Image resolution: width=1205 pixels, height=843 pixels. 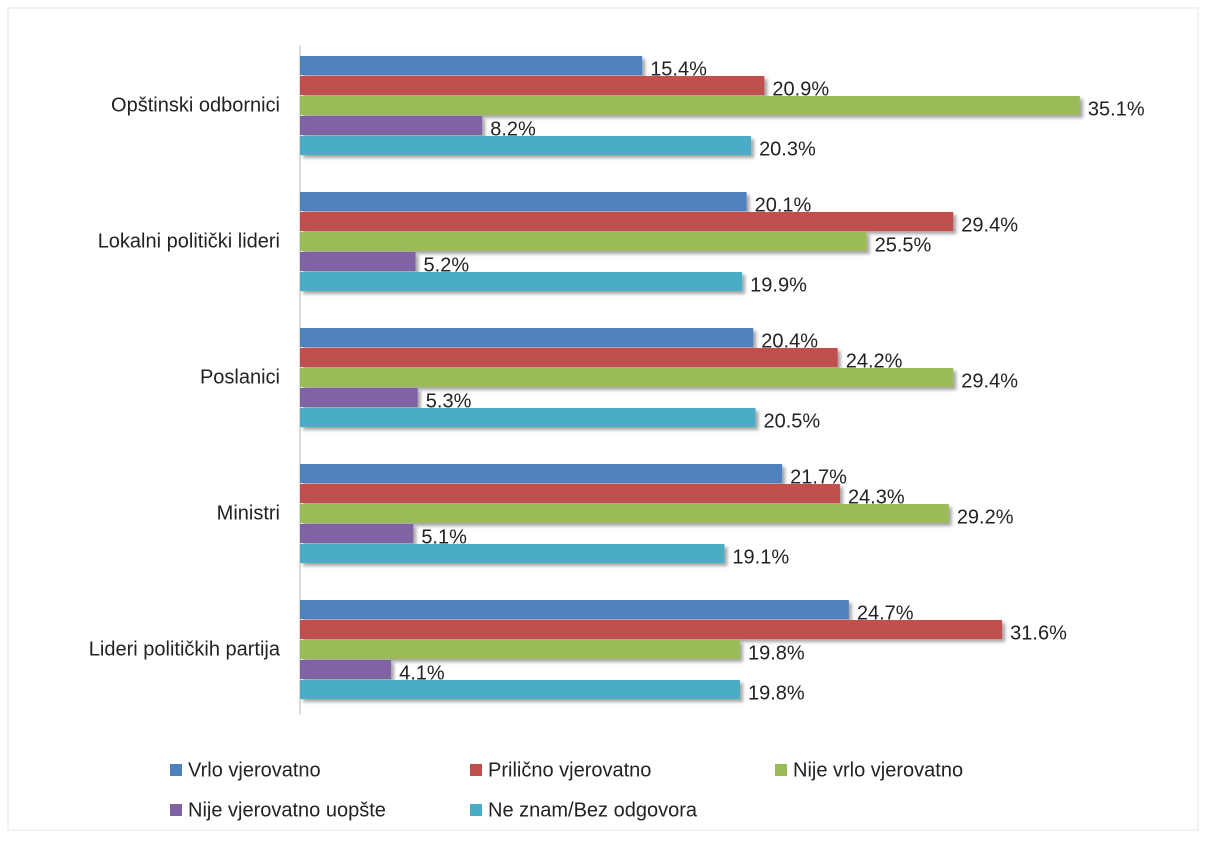 What do you see at coordinates (778, 285) in the screenshot?
I see `value-label: 19.9%` at bounding box center [778, 285].